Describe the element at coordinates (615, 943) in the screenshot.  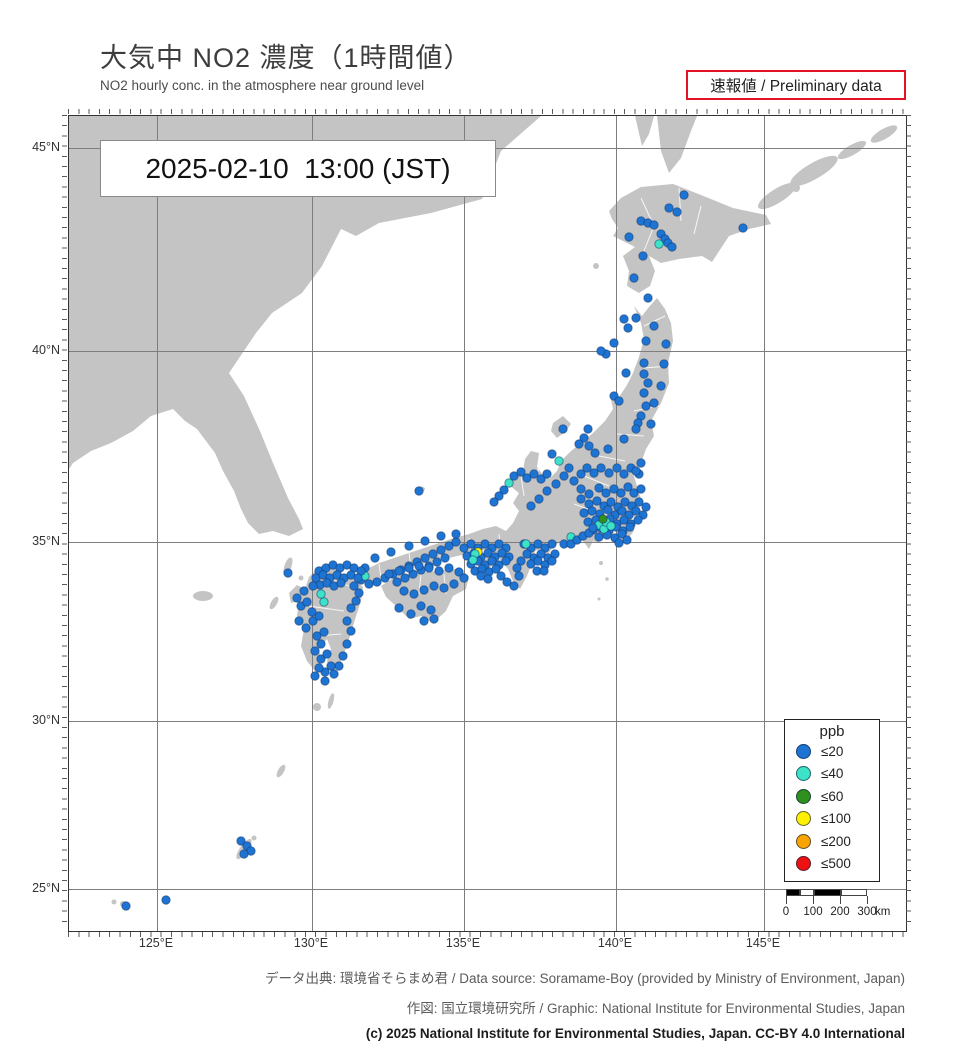
I see `lon-label-140e: 140°E` at that location.